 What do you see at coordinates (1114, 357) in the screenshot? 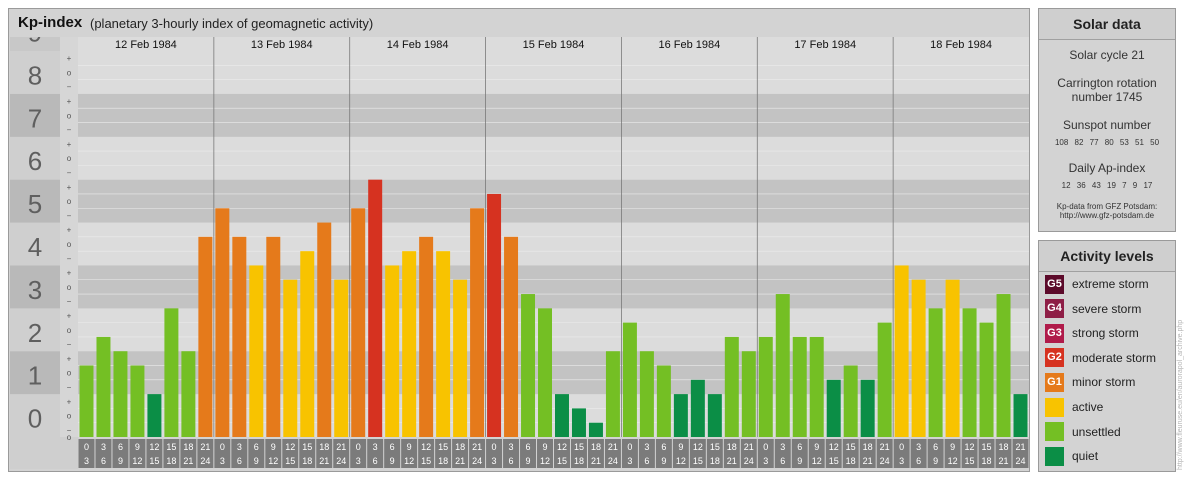
I see `legend-label: moderate storm` at bounding box center [1114, 357].